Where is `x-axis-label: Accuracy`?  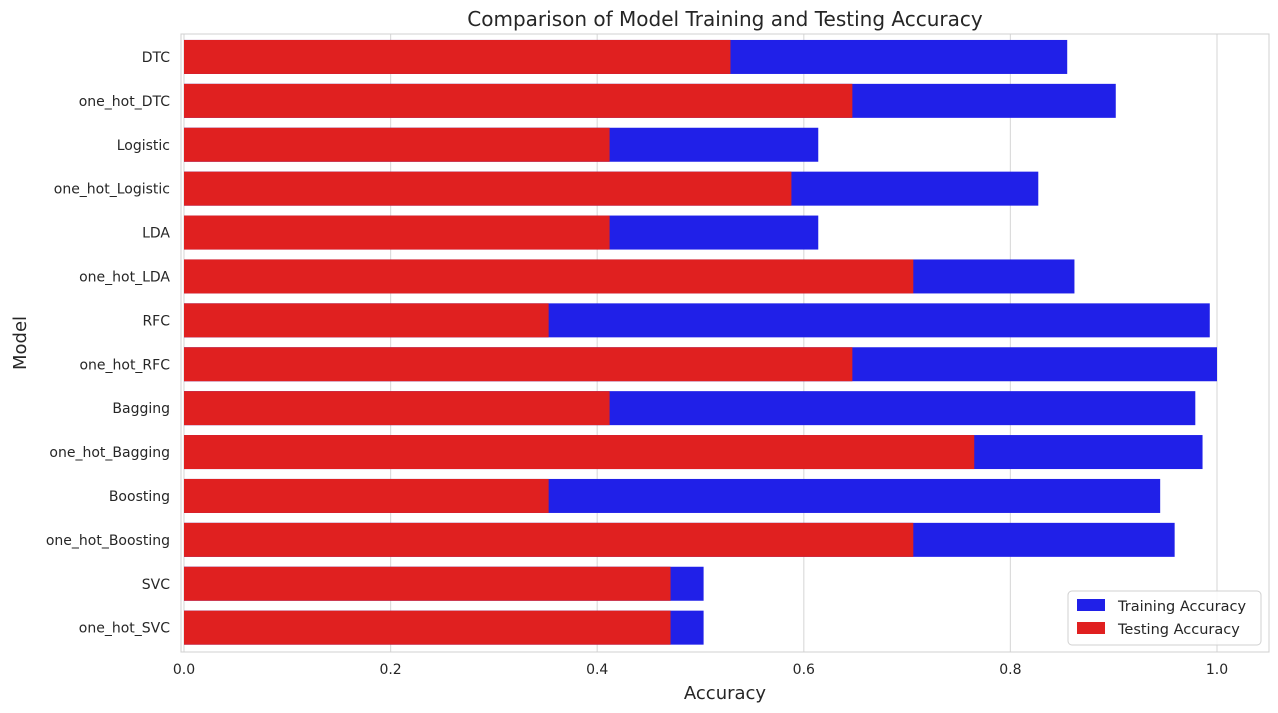
x-axis-label: Accuracy is located at coordinates (725, 693).